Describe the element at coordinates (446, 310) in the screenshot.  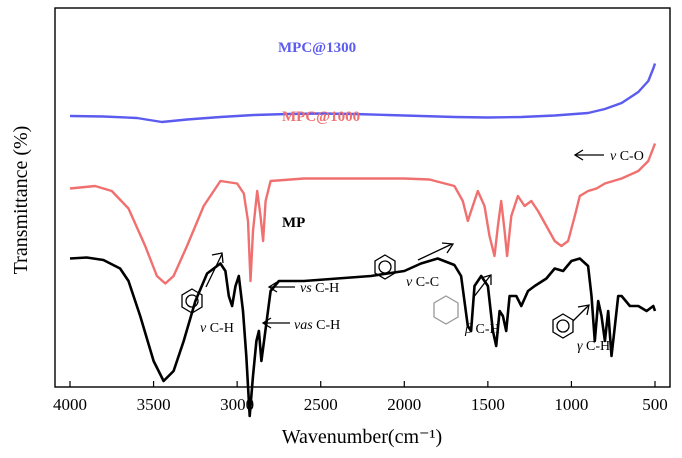
I see `cyclohexane-ring-icon` at that location.